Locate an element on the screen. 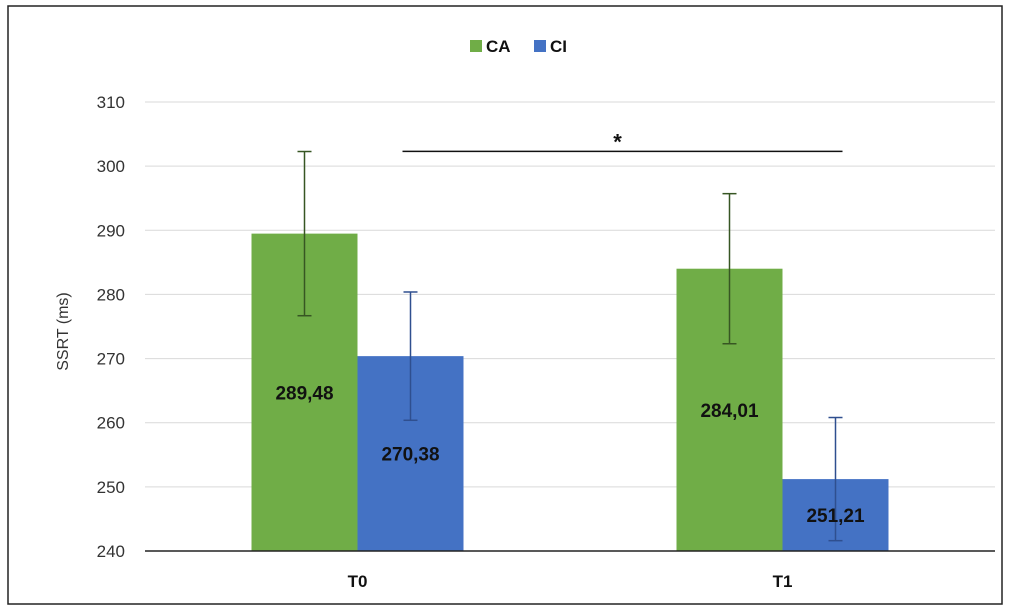  legend-label: CA is located at coordinates (498, 46).